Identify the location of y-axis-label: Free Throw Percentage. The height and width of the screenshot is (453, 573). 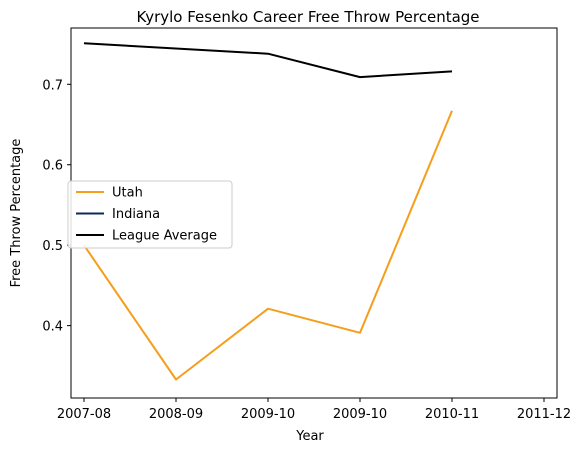
(16, 213).